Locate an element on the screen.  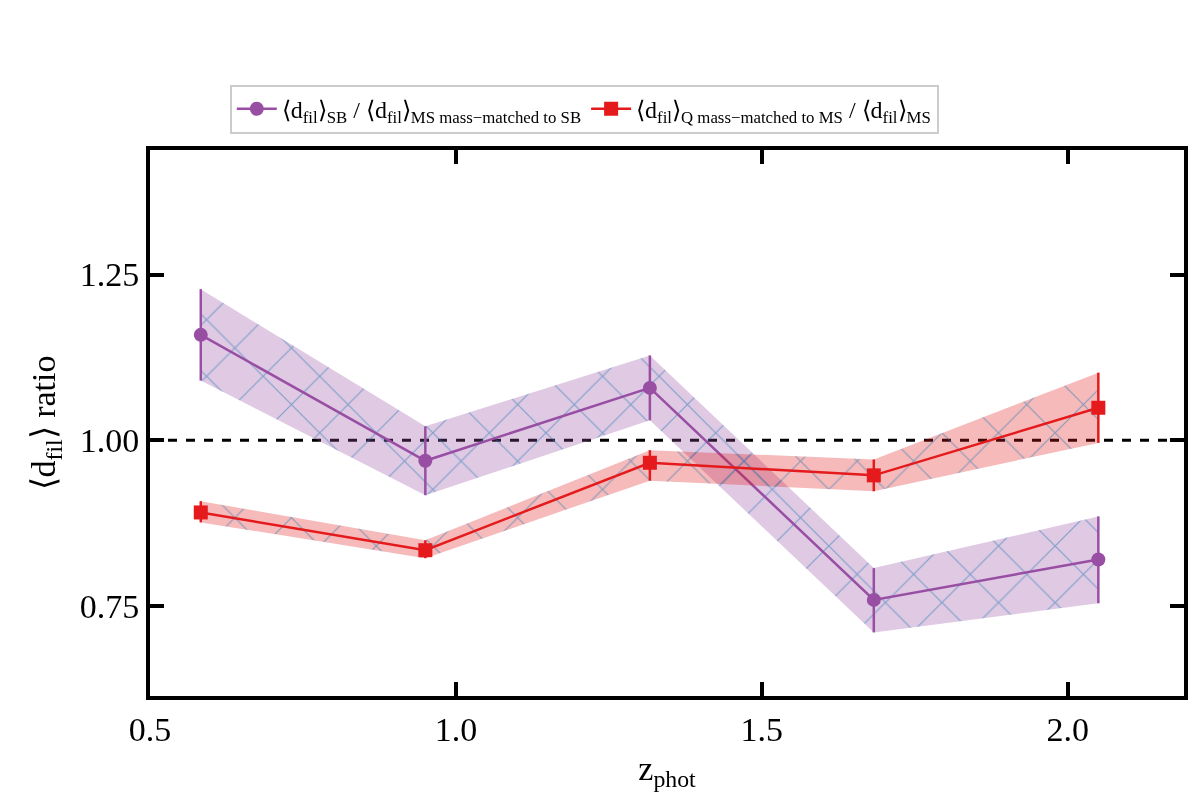
y-tick-label: 1.25 is located at coordinates (109, 275).